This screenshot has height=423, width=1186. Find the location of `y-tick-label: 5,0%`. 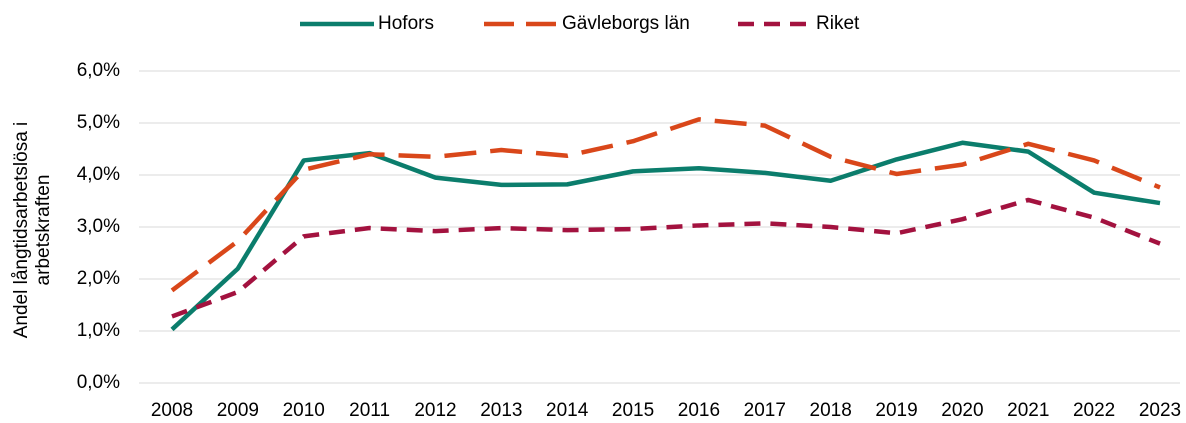

y-tick-label: 5,0% is located at coordinates (98, 122).